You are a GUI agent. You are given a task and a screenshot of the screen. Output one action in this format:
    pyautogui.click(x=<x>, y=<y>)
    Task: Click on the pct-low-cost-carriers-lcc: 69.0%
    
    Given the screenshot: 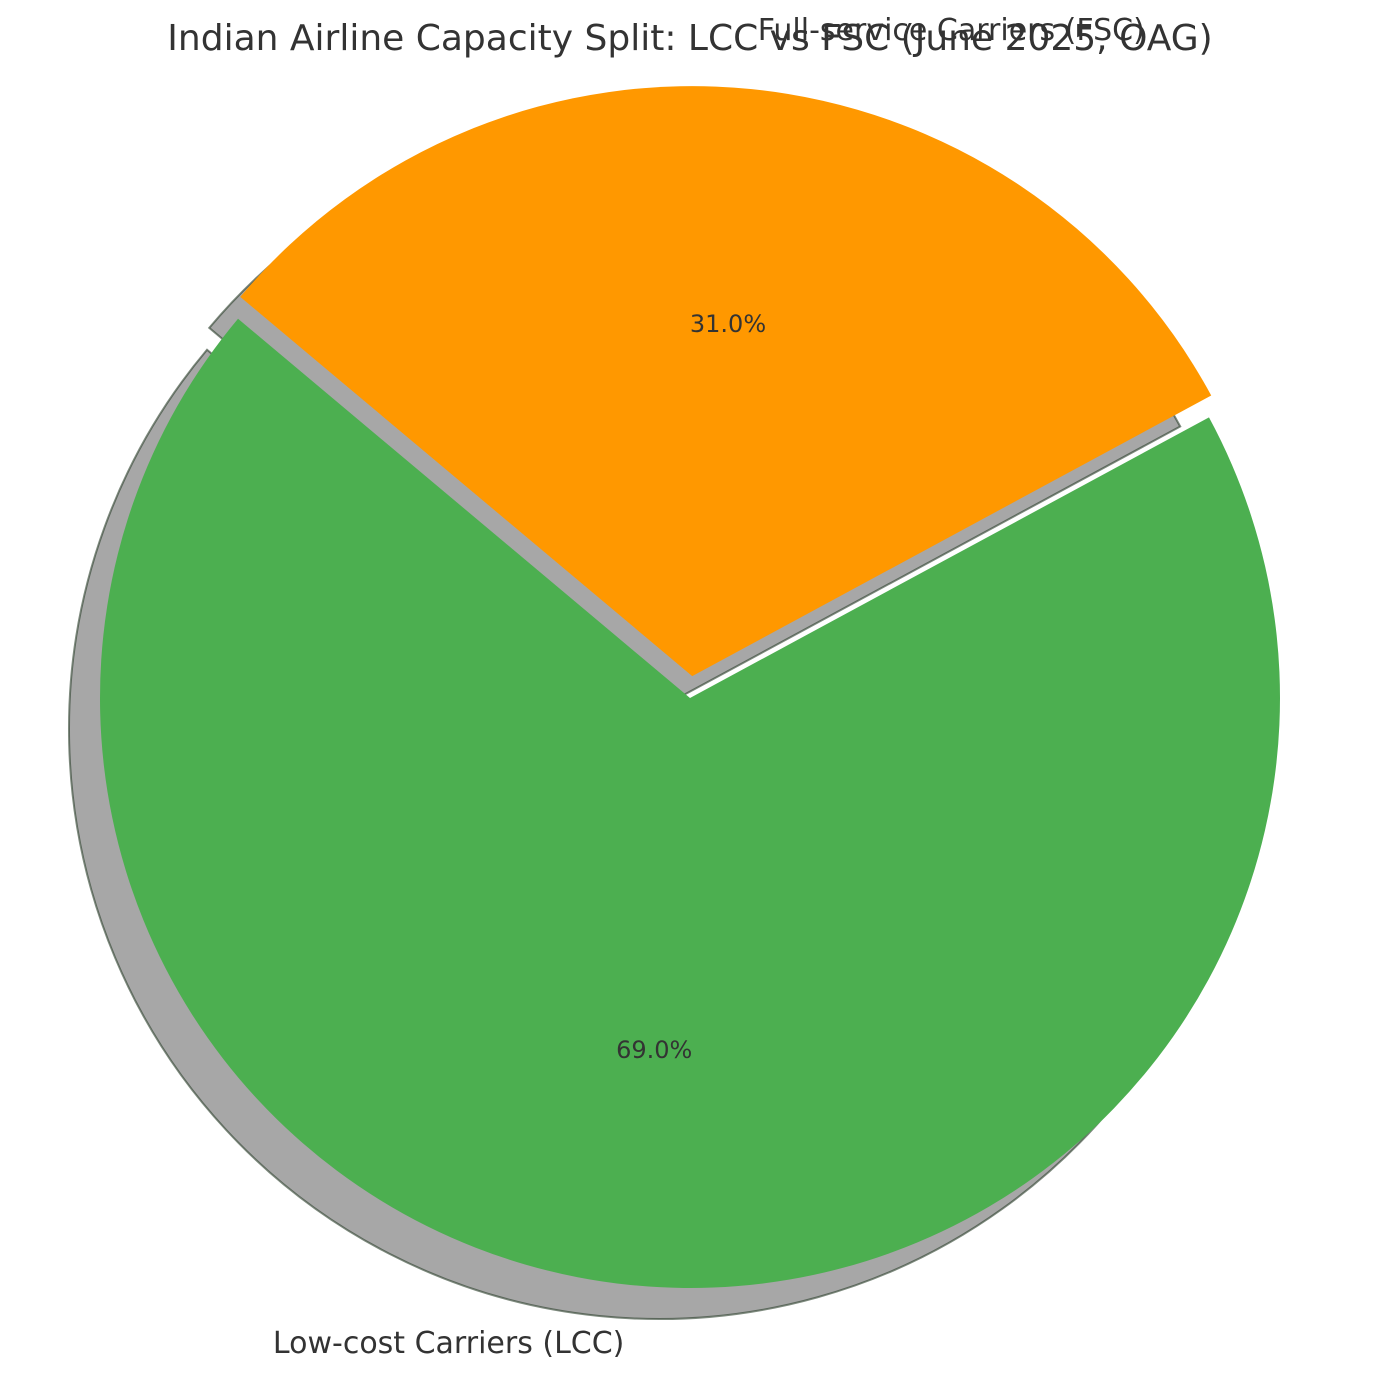 What is the action you would take?
    pyautogui.click(x=654, y=1050)
    